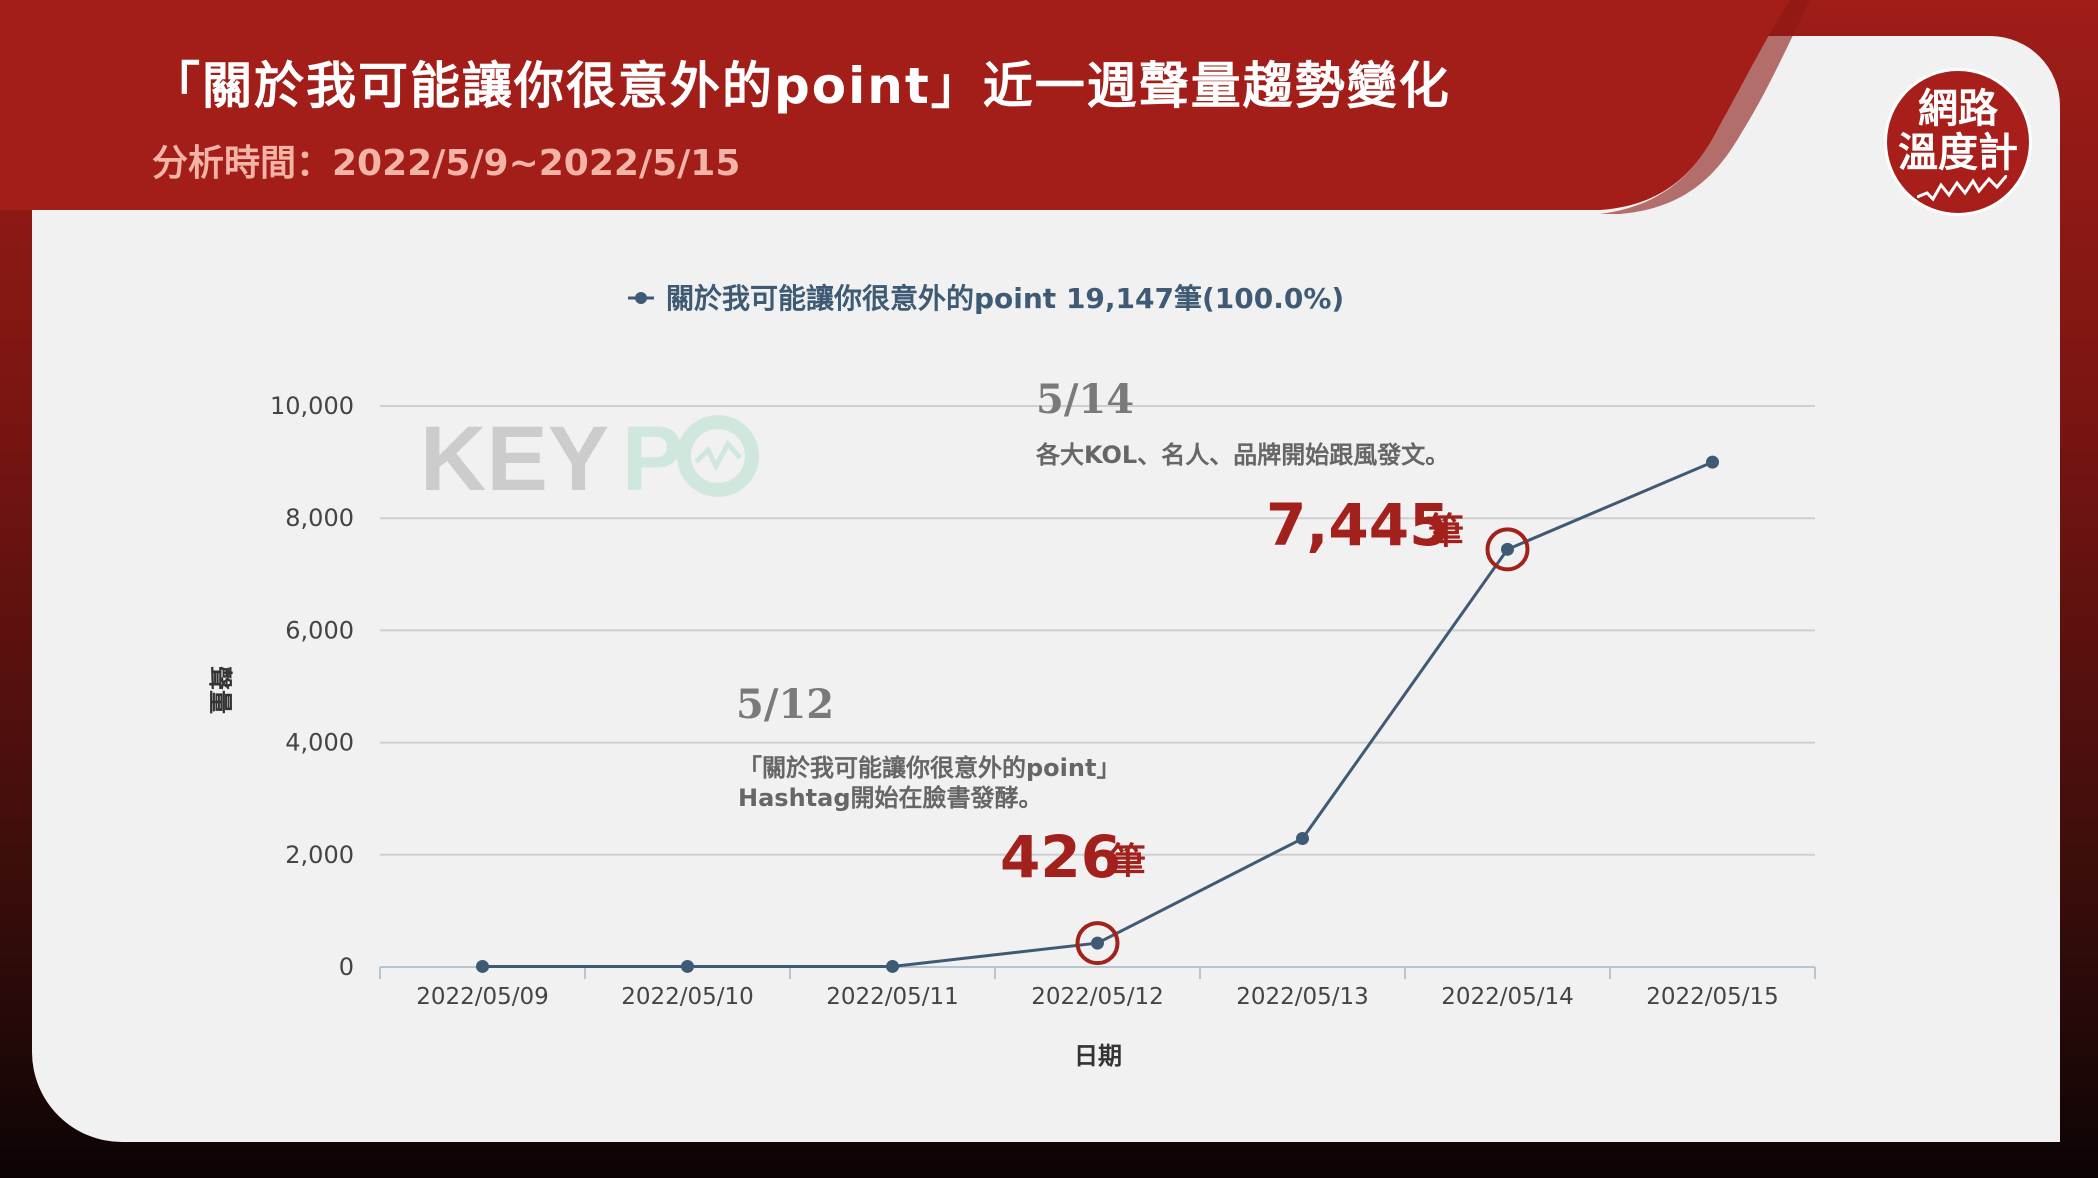 This screenshot has height=1178, width=2098. I want to click on y-tick-label: 8,000, so click(319, 518).